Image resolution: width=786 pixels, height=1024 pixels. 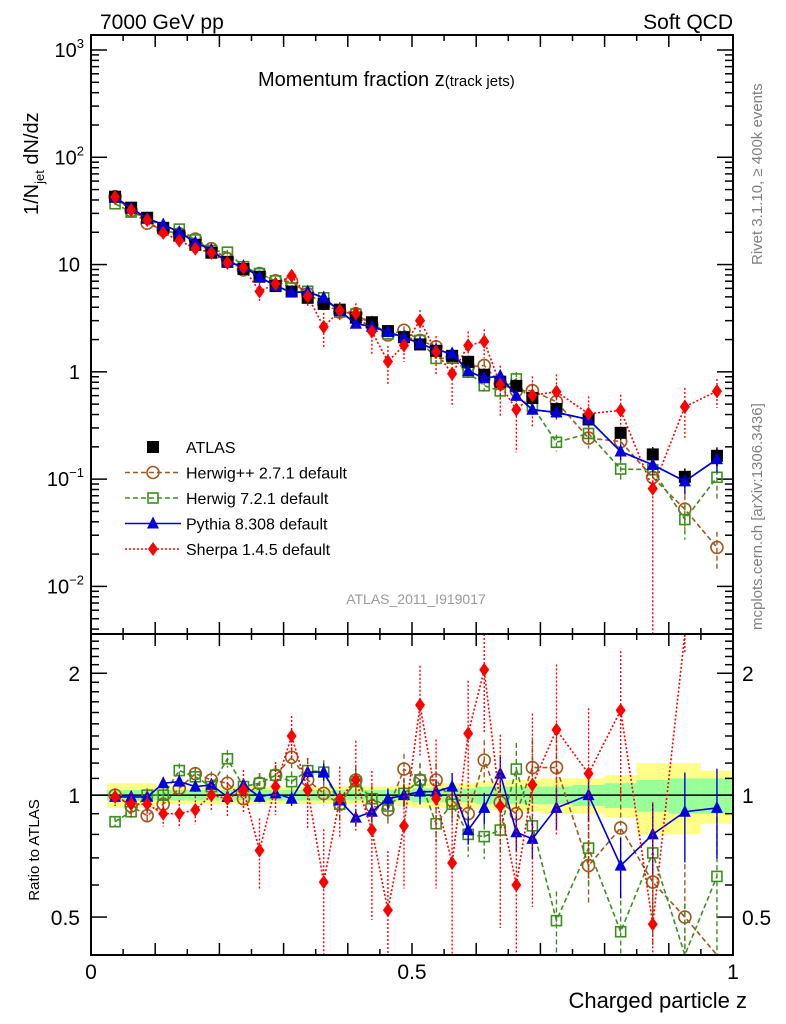 What do you see at coordinates (162, 22) in the screenshot?
I see `header-energy-label: 7000 GeV pp` at bounding box center [162, 22].